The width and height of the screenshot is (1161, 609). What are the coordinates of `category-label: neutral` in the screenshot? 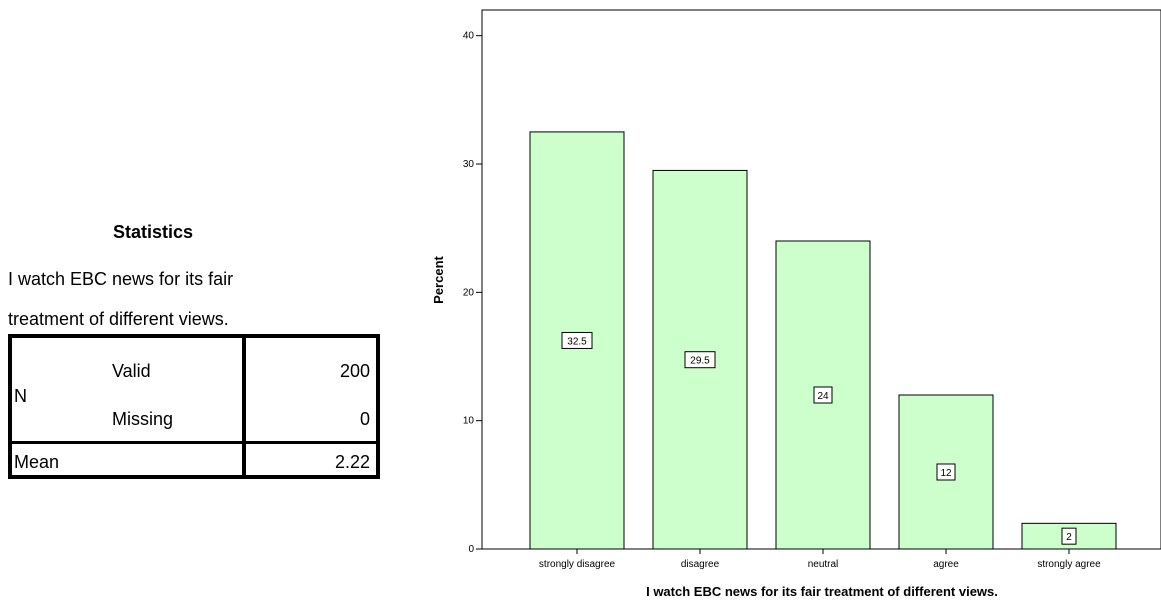 It's located at (823, 564).